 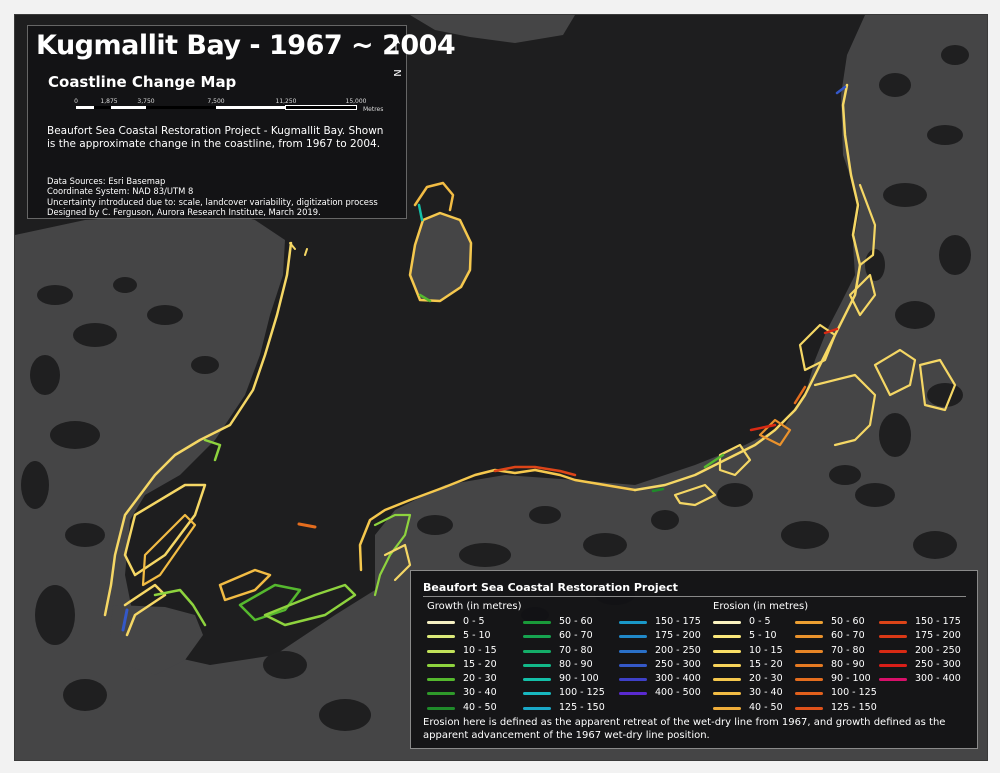 What do you see at coordinates (678, 679) in the screenshot?
I see `legend-label: 300 - 400` at bounding box center [678, 679].